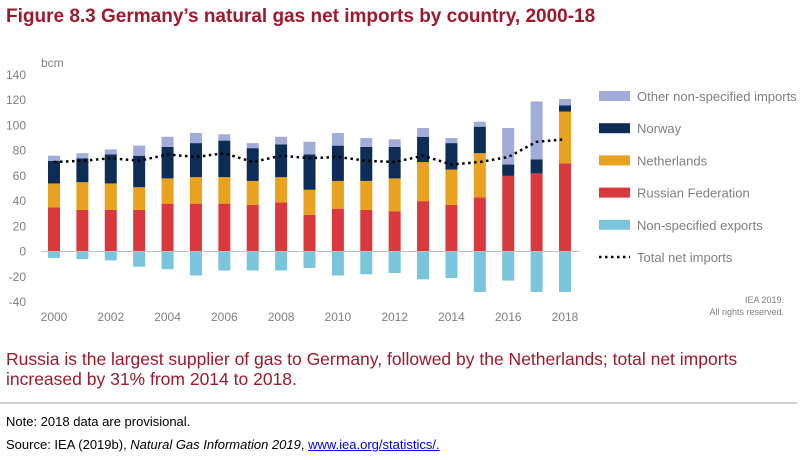 This screenshot has width=801, height=460. What do you see at coordinates (18, 277) in the screenshot?
I see `y-tick-label: -20` at bounding box center [18, 277].